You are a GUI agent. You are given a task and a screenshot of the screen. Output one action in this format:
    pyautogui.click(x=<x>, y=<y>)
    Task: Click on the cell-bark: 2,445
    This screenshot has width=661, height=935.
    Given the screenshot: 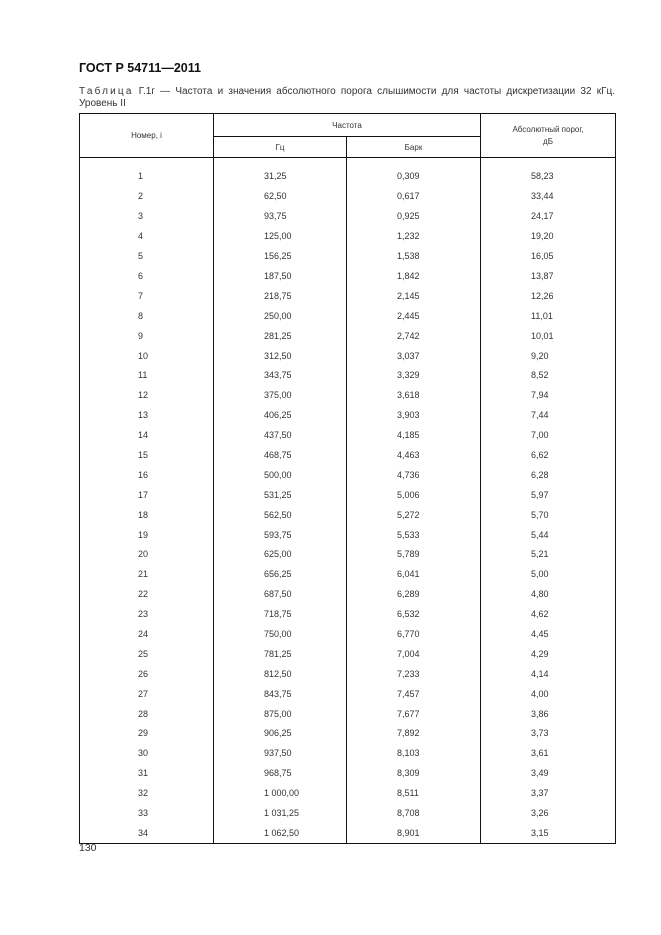 What is the action you would take?
    pyautogui.click(x=413, y=315)
    